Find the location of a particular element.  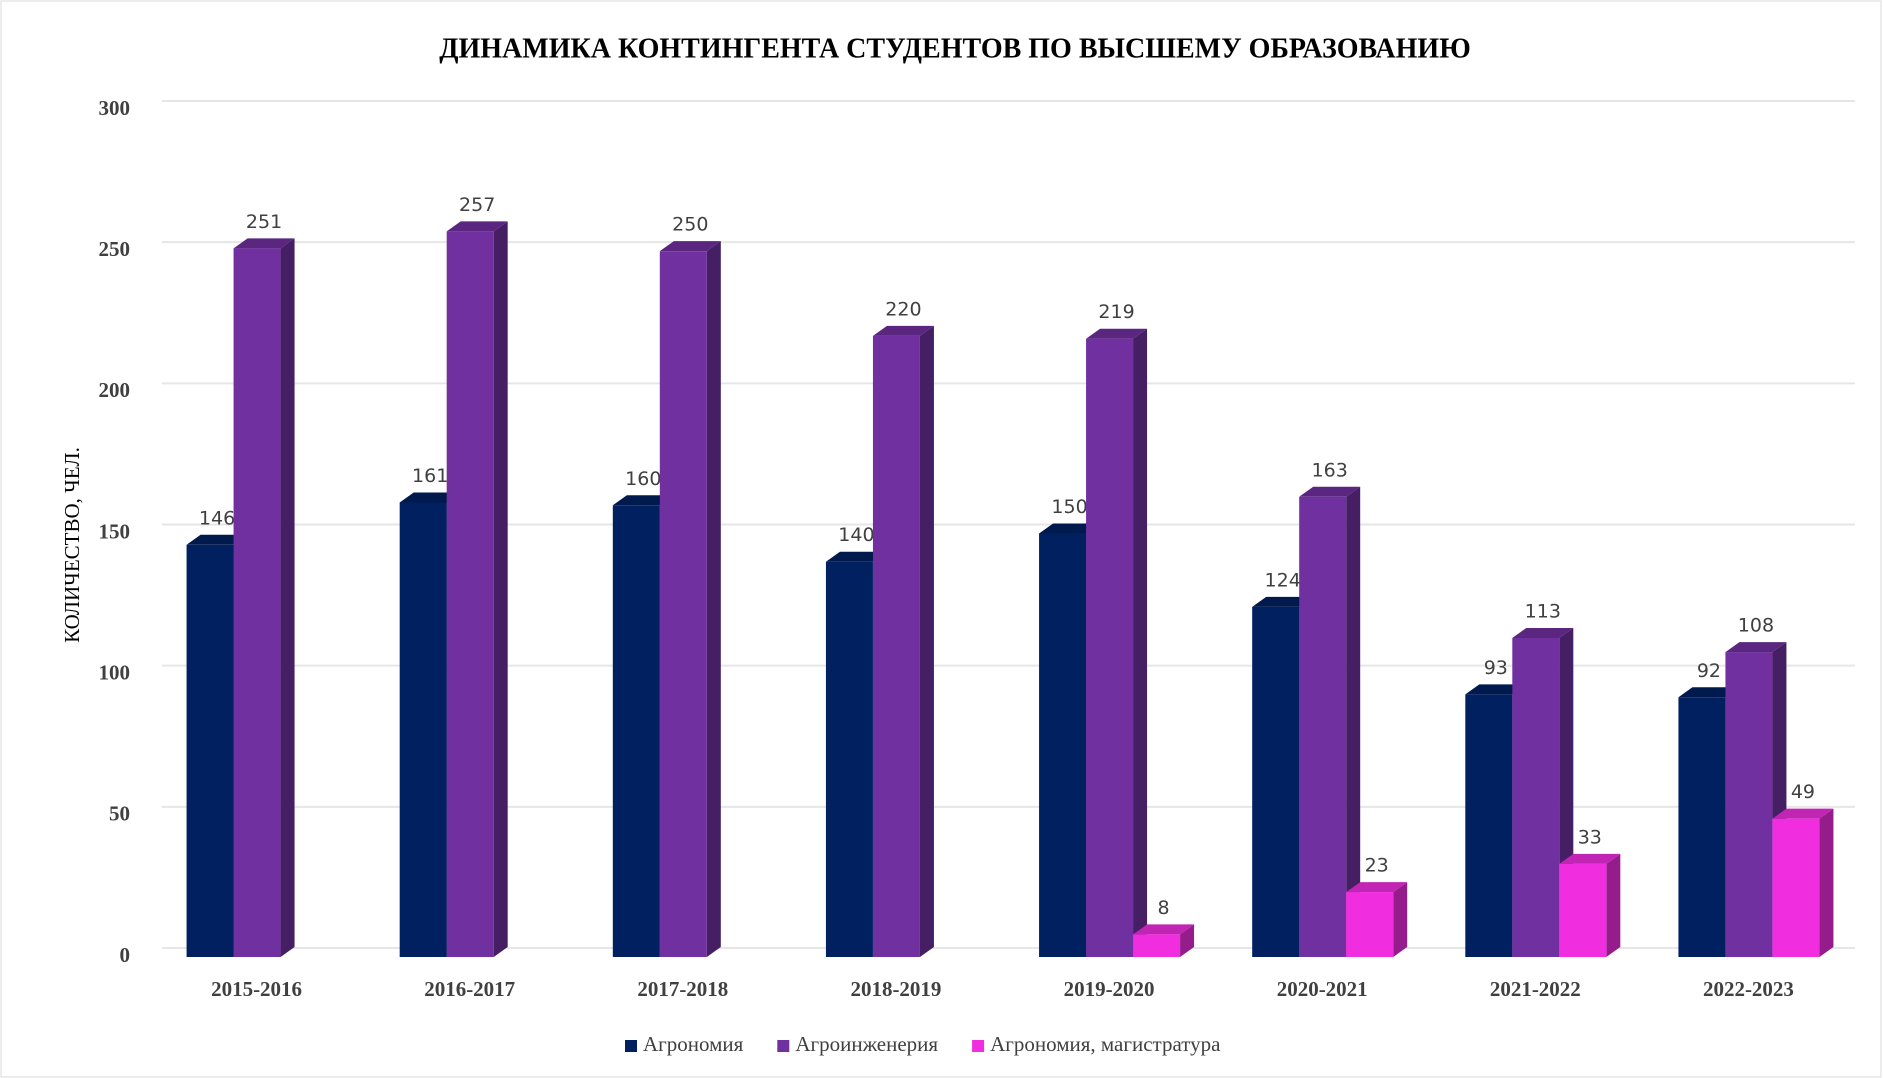

data-label: 8 is located at coordinates (1164, 908).